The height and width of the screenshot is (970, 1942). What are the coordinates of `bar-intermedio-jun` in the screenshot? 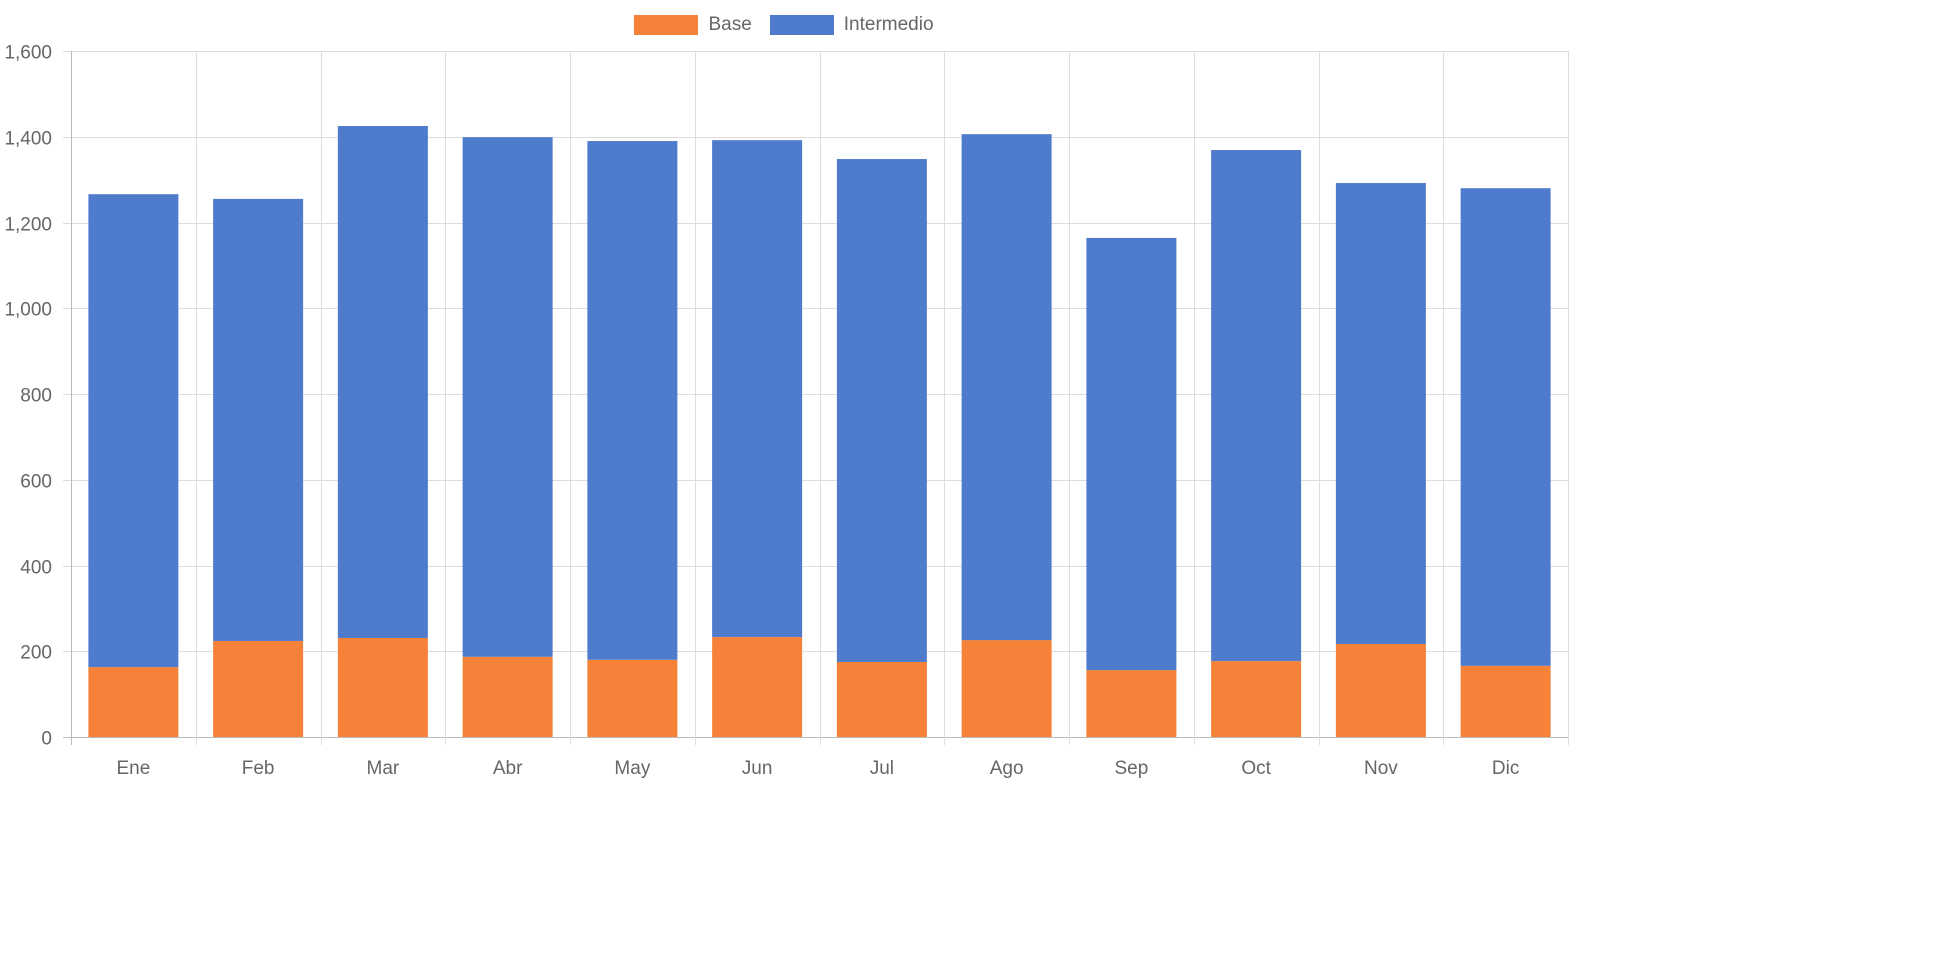 It's located at (757, 389).